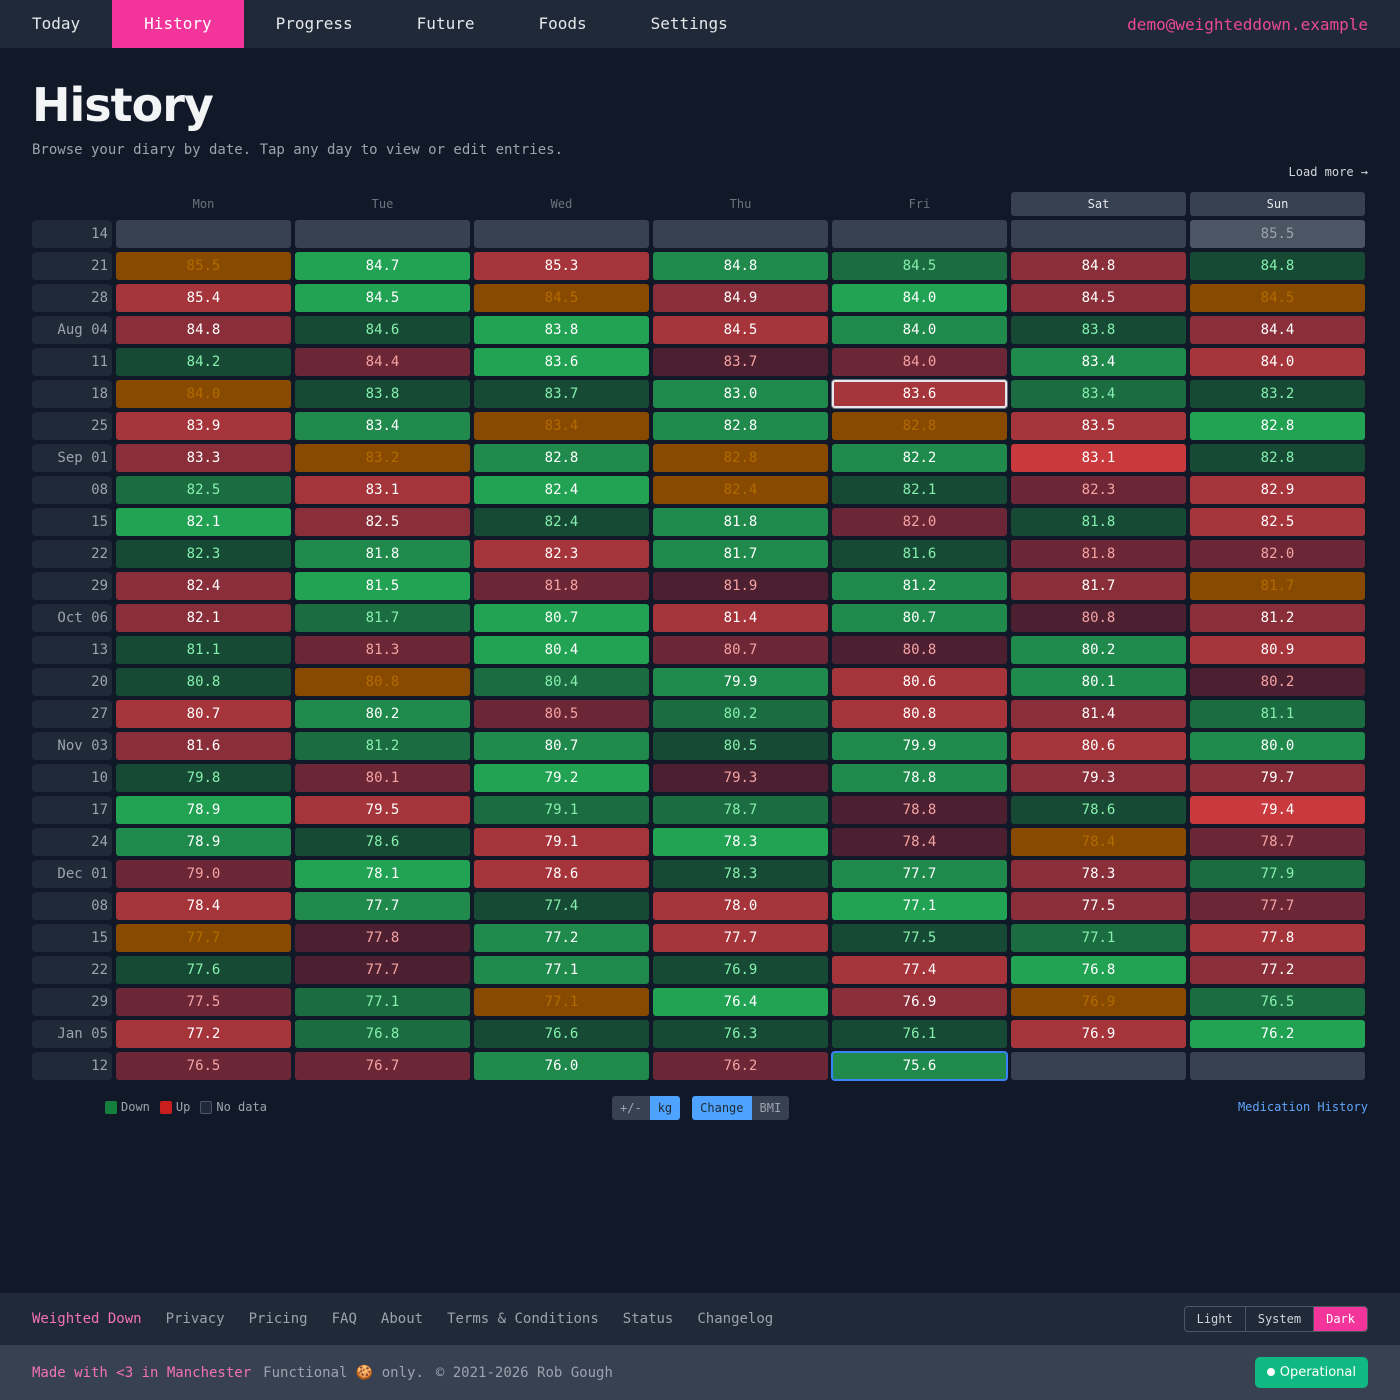 The width and height of the screenshot is (1400, 1400). Describe the element at coordinates (445, 23) in the screenshot. I see `nav-future: Future` at that location.